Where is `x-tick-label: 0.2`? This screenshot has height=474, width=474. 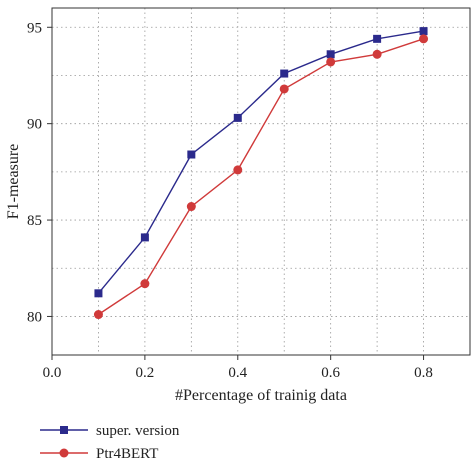 x-tick-label: 0.2 is located at coordinates (145, 373).